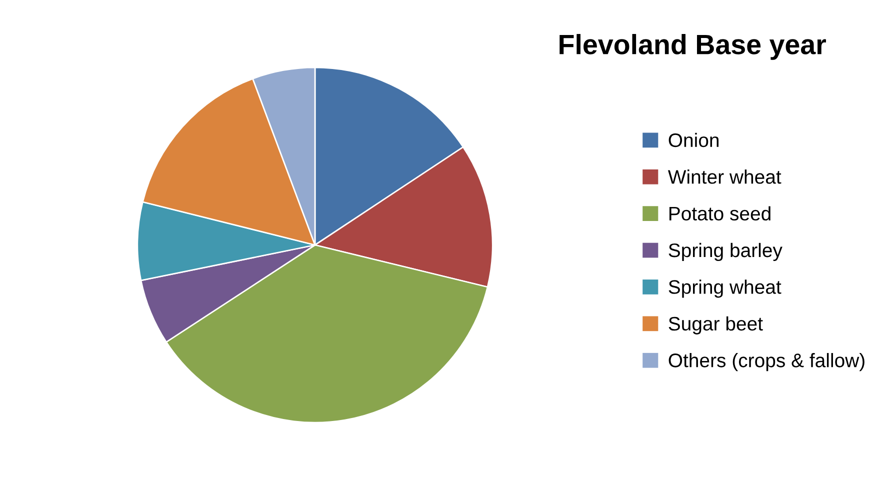 This screenshot has height=494, width=893. Describe the element at coordinates (766, 362) in the screenshot. I see `legend-label: Others (crops & fallow)` at that location.